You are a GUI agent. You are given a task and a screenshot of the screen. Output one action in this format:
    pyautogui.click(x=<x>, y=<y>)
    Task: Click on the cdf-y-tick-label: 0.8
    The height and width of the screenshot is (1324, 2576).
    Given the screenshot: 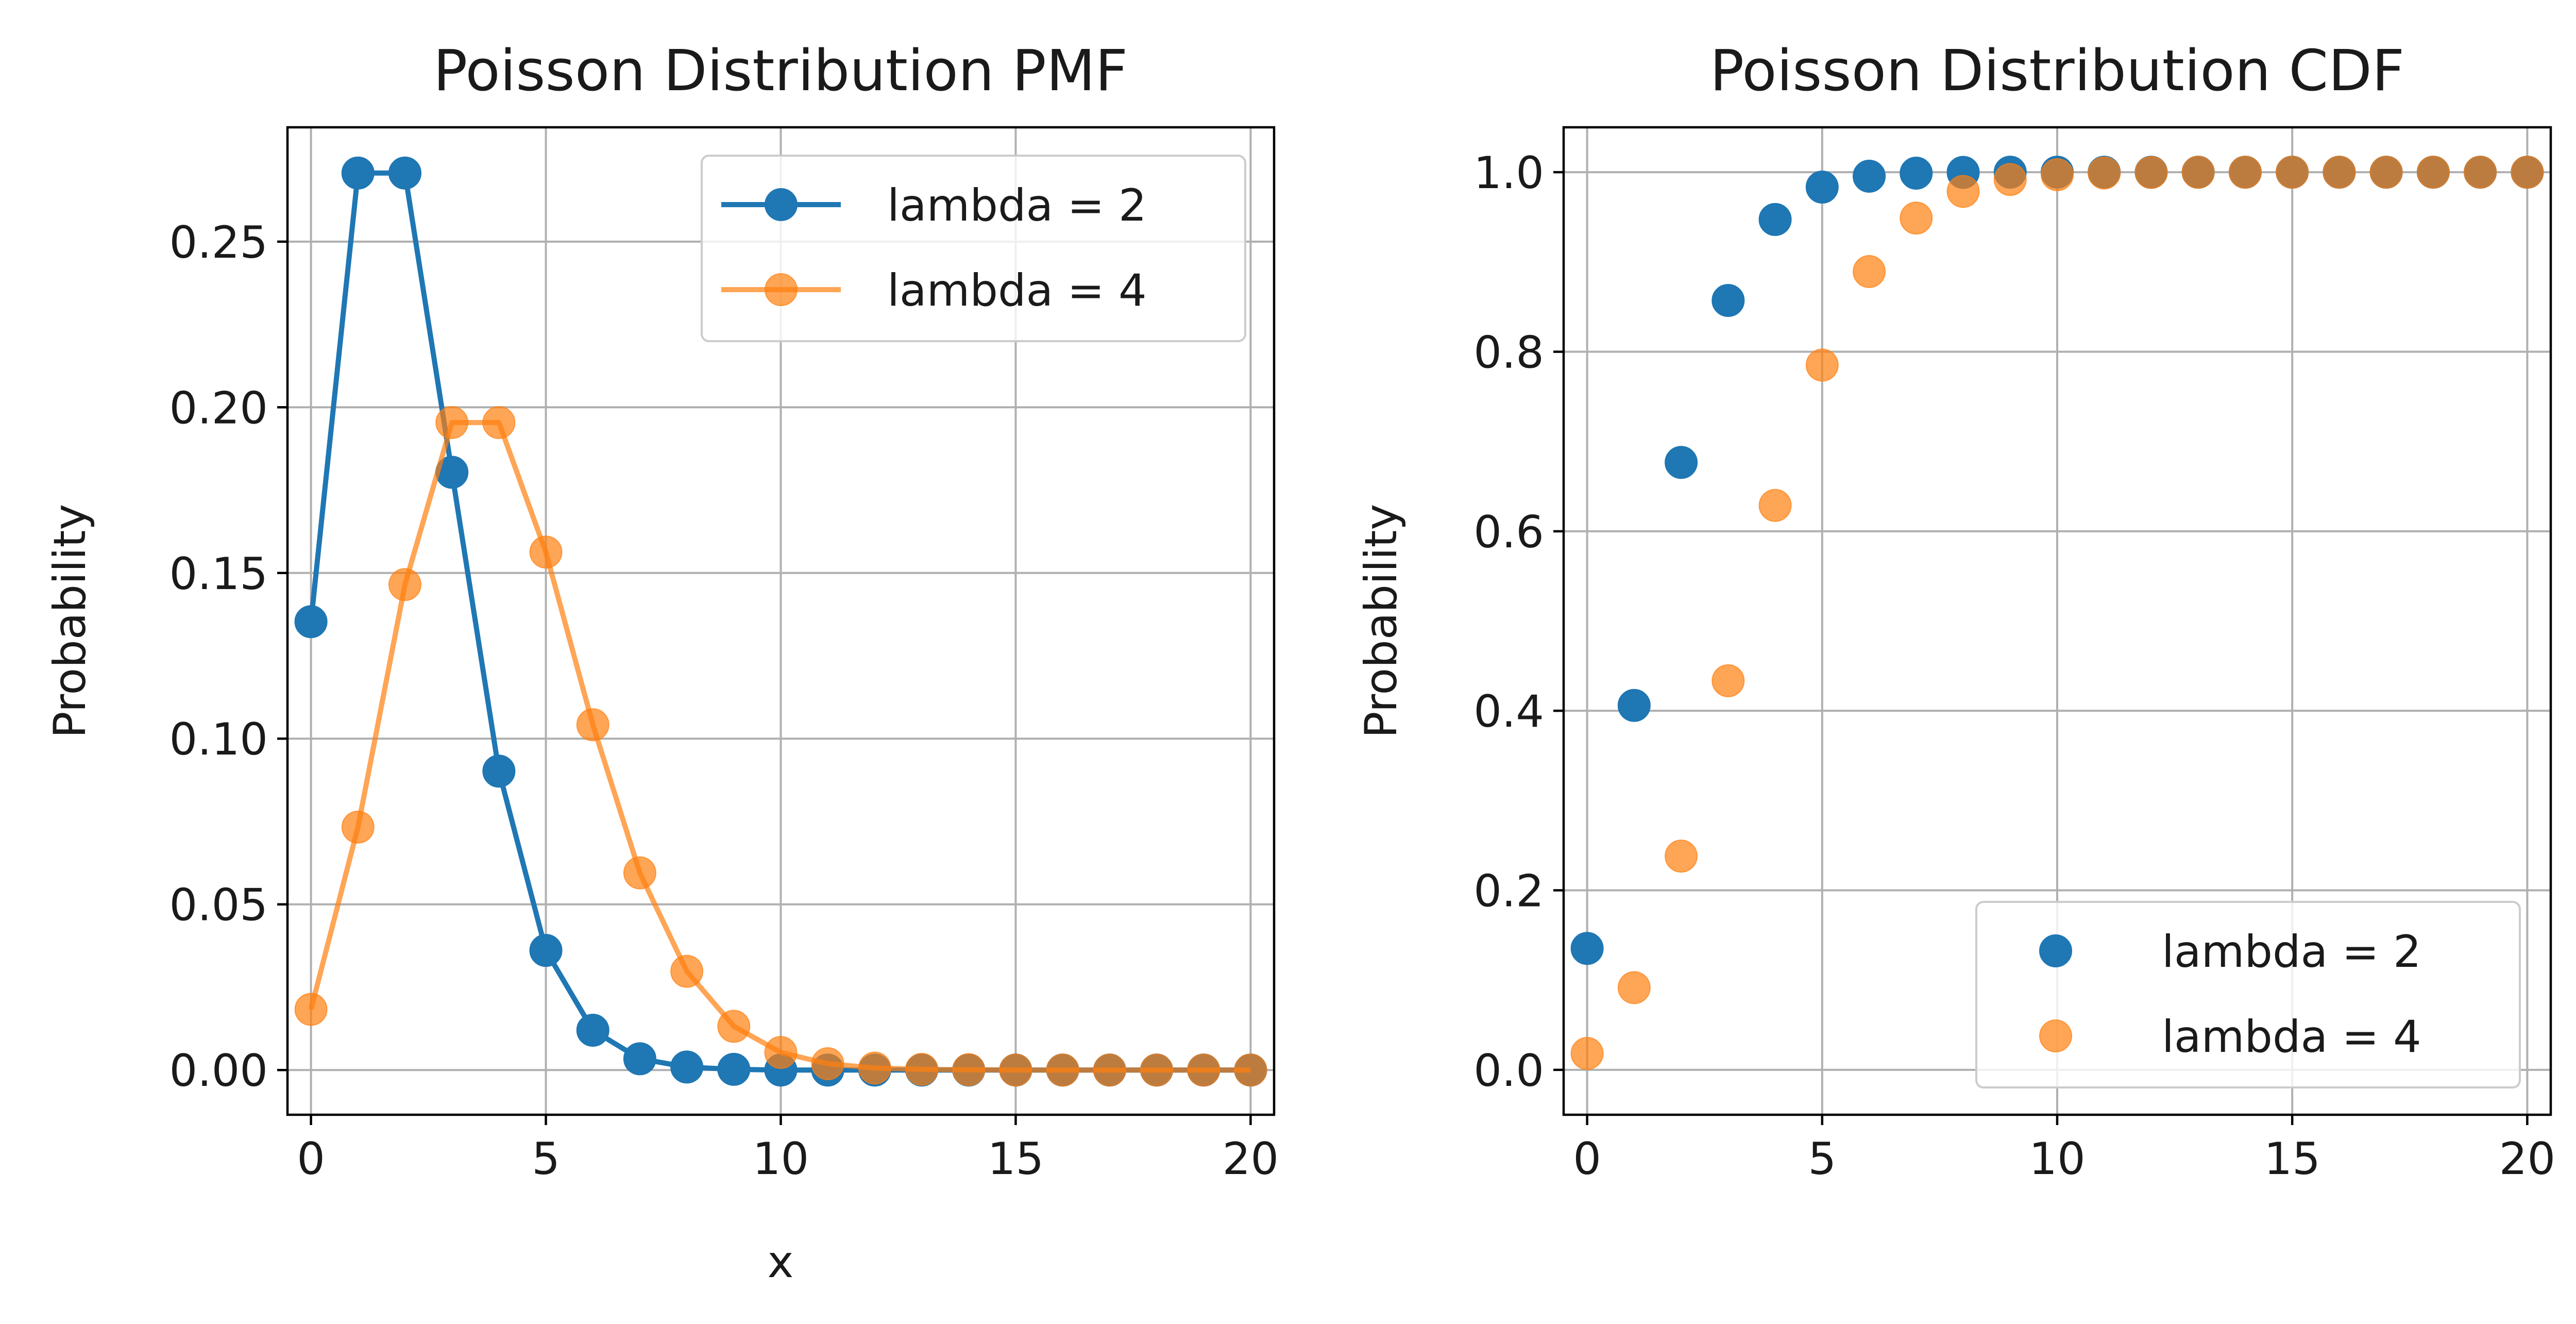 What is the action you would take?
    pyautogui.click(x=1508, y=352)
    